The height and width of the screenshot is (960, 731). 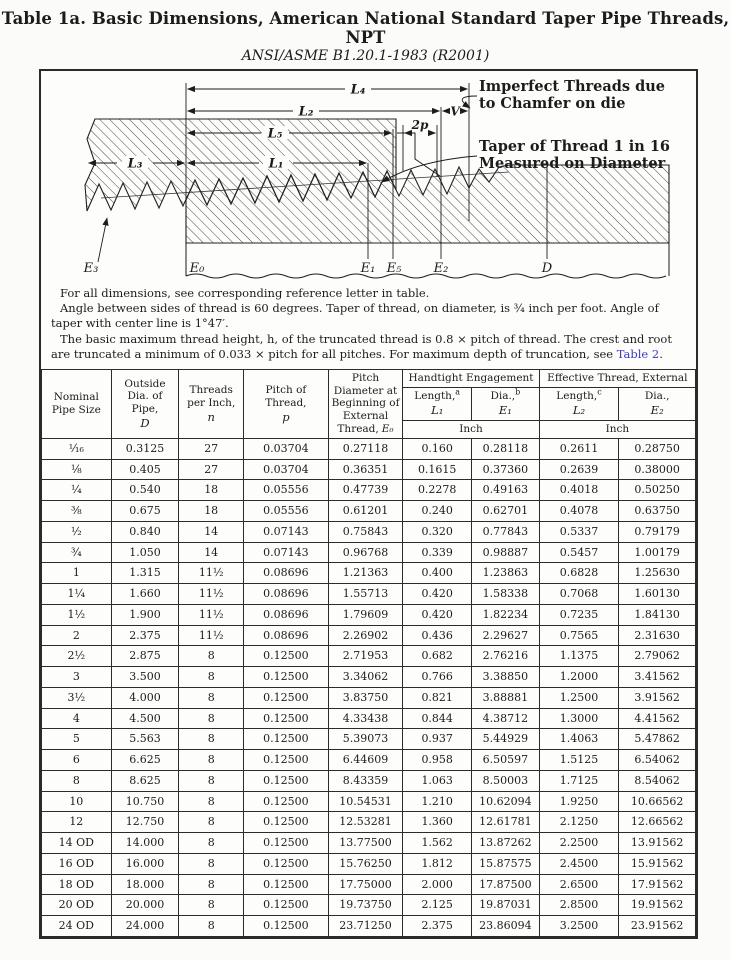 I want to click on col-header-outside-dia: Outside Dia. of Pipe, D, so click(x=145, y=403).